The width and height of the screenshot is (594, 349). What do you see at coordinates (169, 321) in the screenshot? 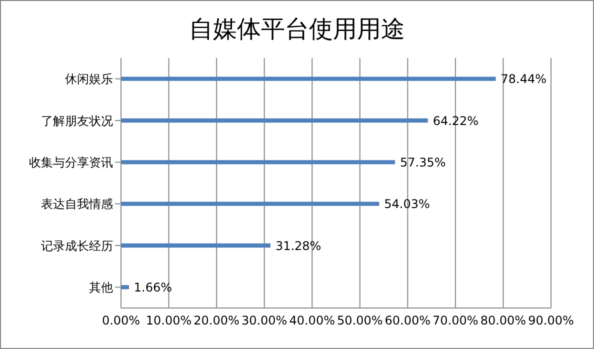
I see `x-tick-label: 10.00%` at bounding box center [169, 321].